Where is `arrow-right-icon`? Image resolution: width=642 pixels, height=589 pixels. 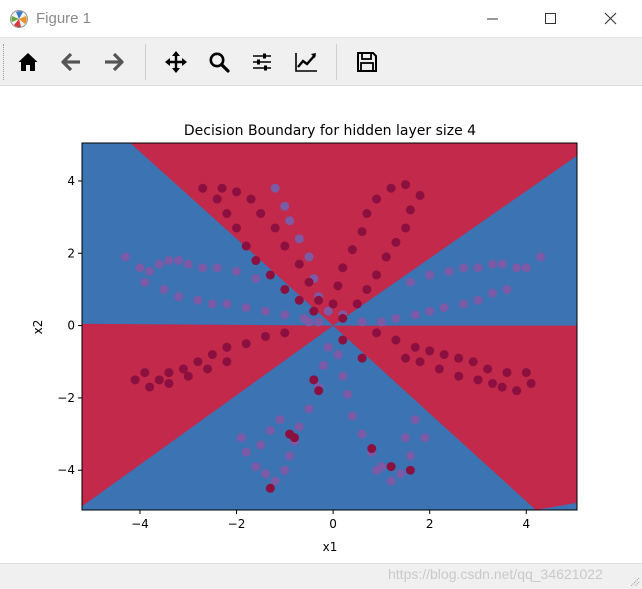
arrow-right-icon is located at coordinates (114, 62).